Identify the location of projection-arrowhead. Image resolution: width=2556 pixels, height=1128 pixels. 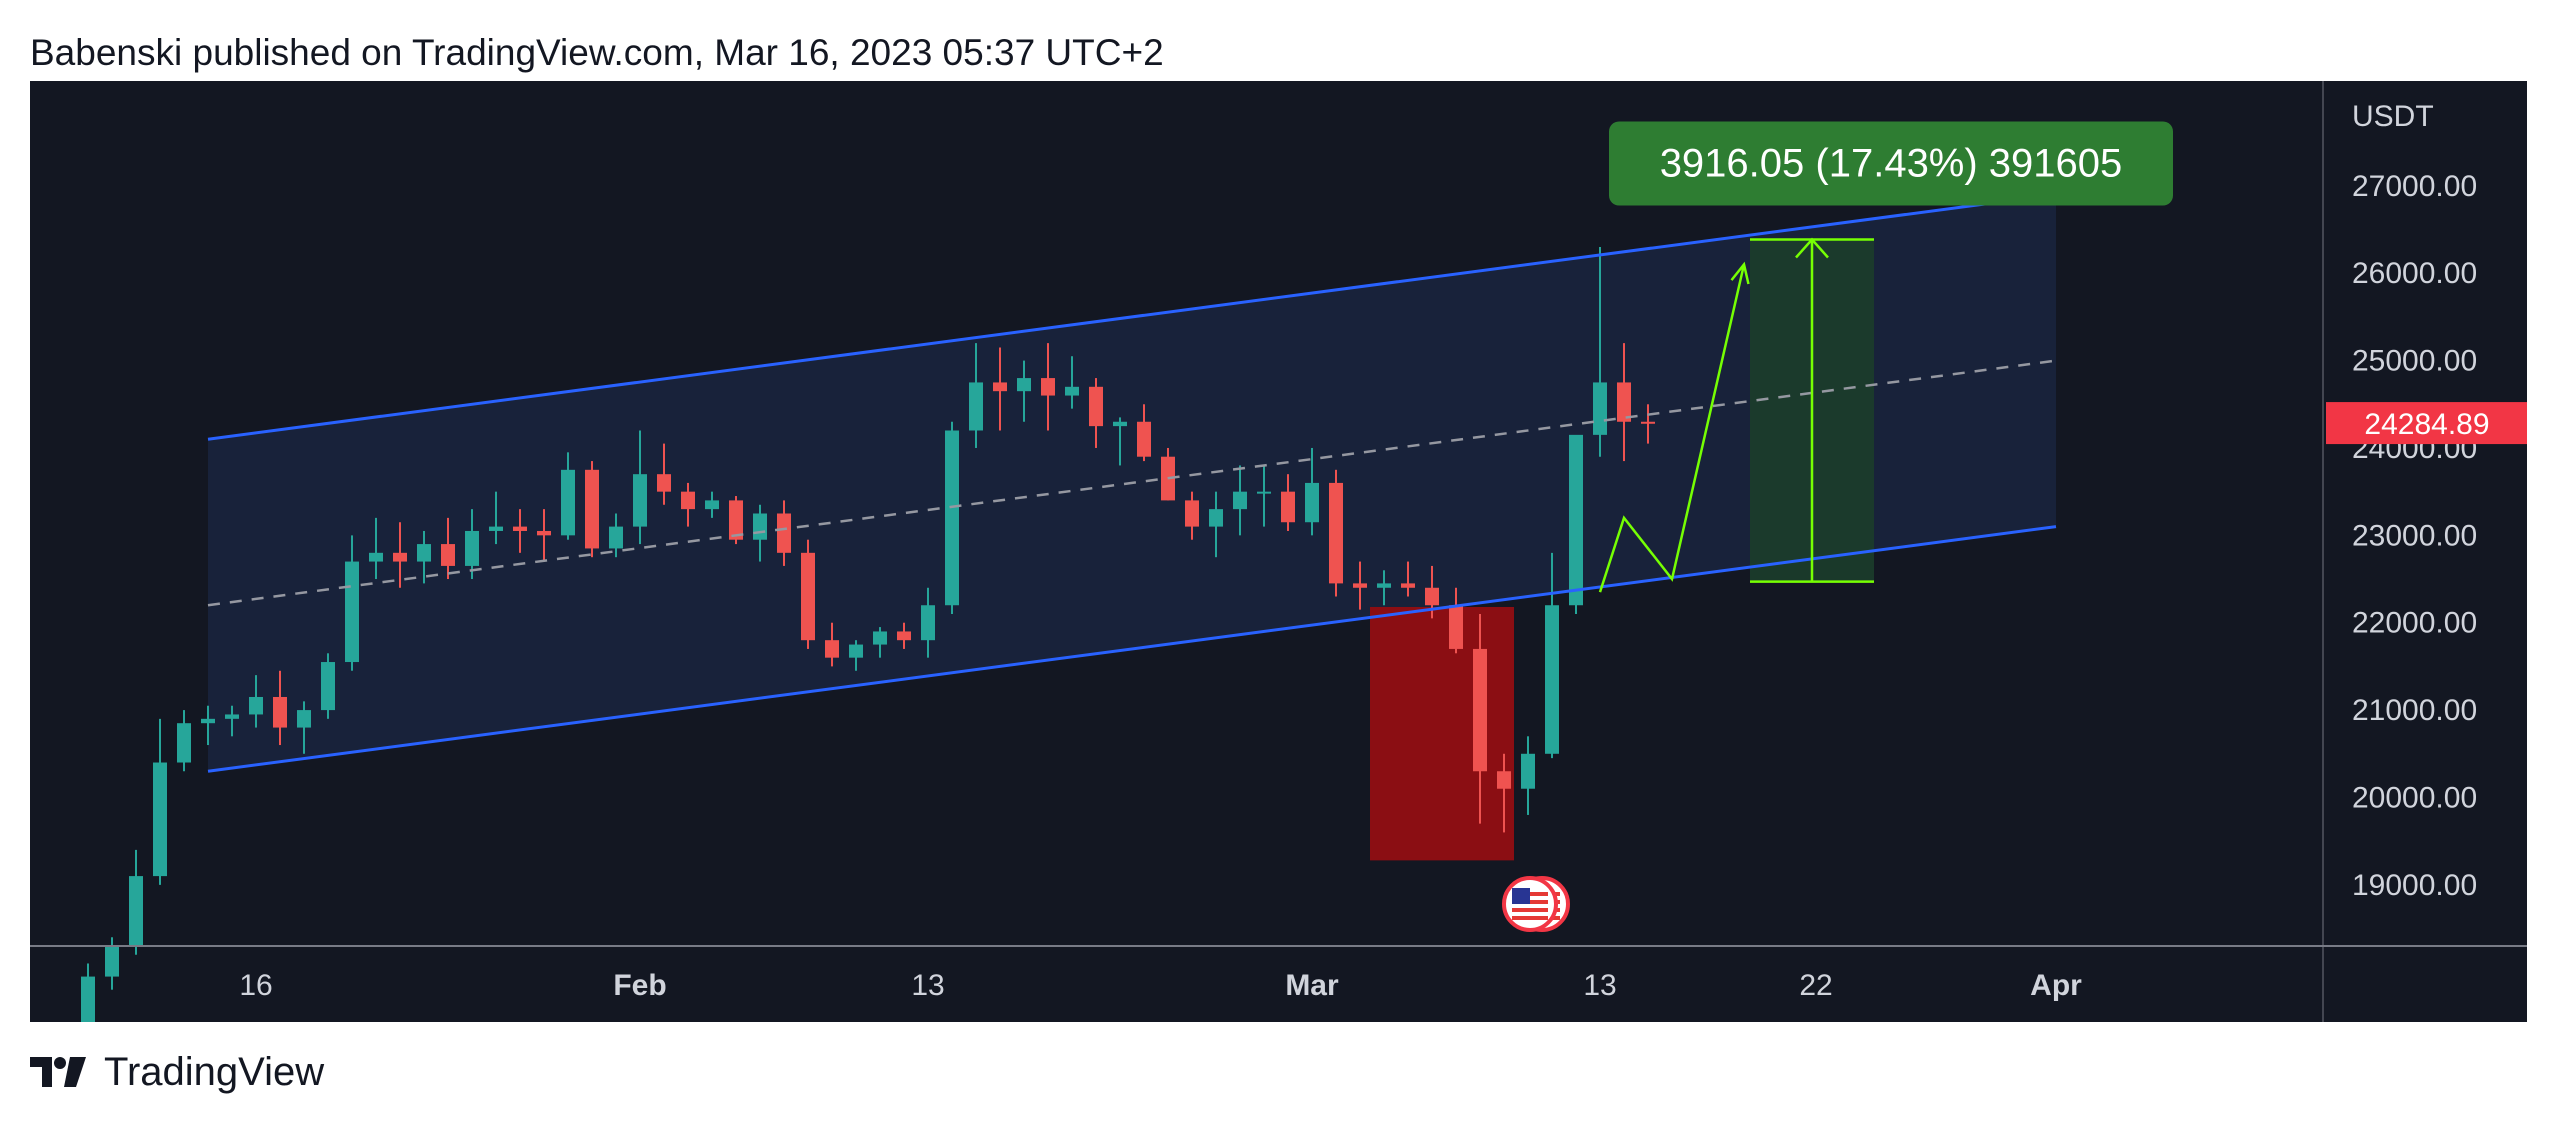
(1740, 273).